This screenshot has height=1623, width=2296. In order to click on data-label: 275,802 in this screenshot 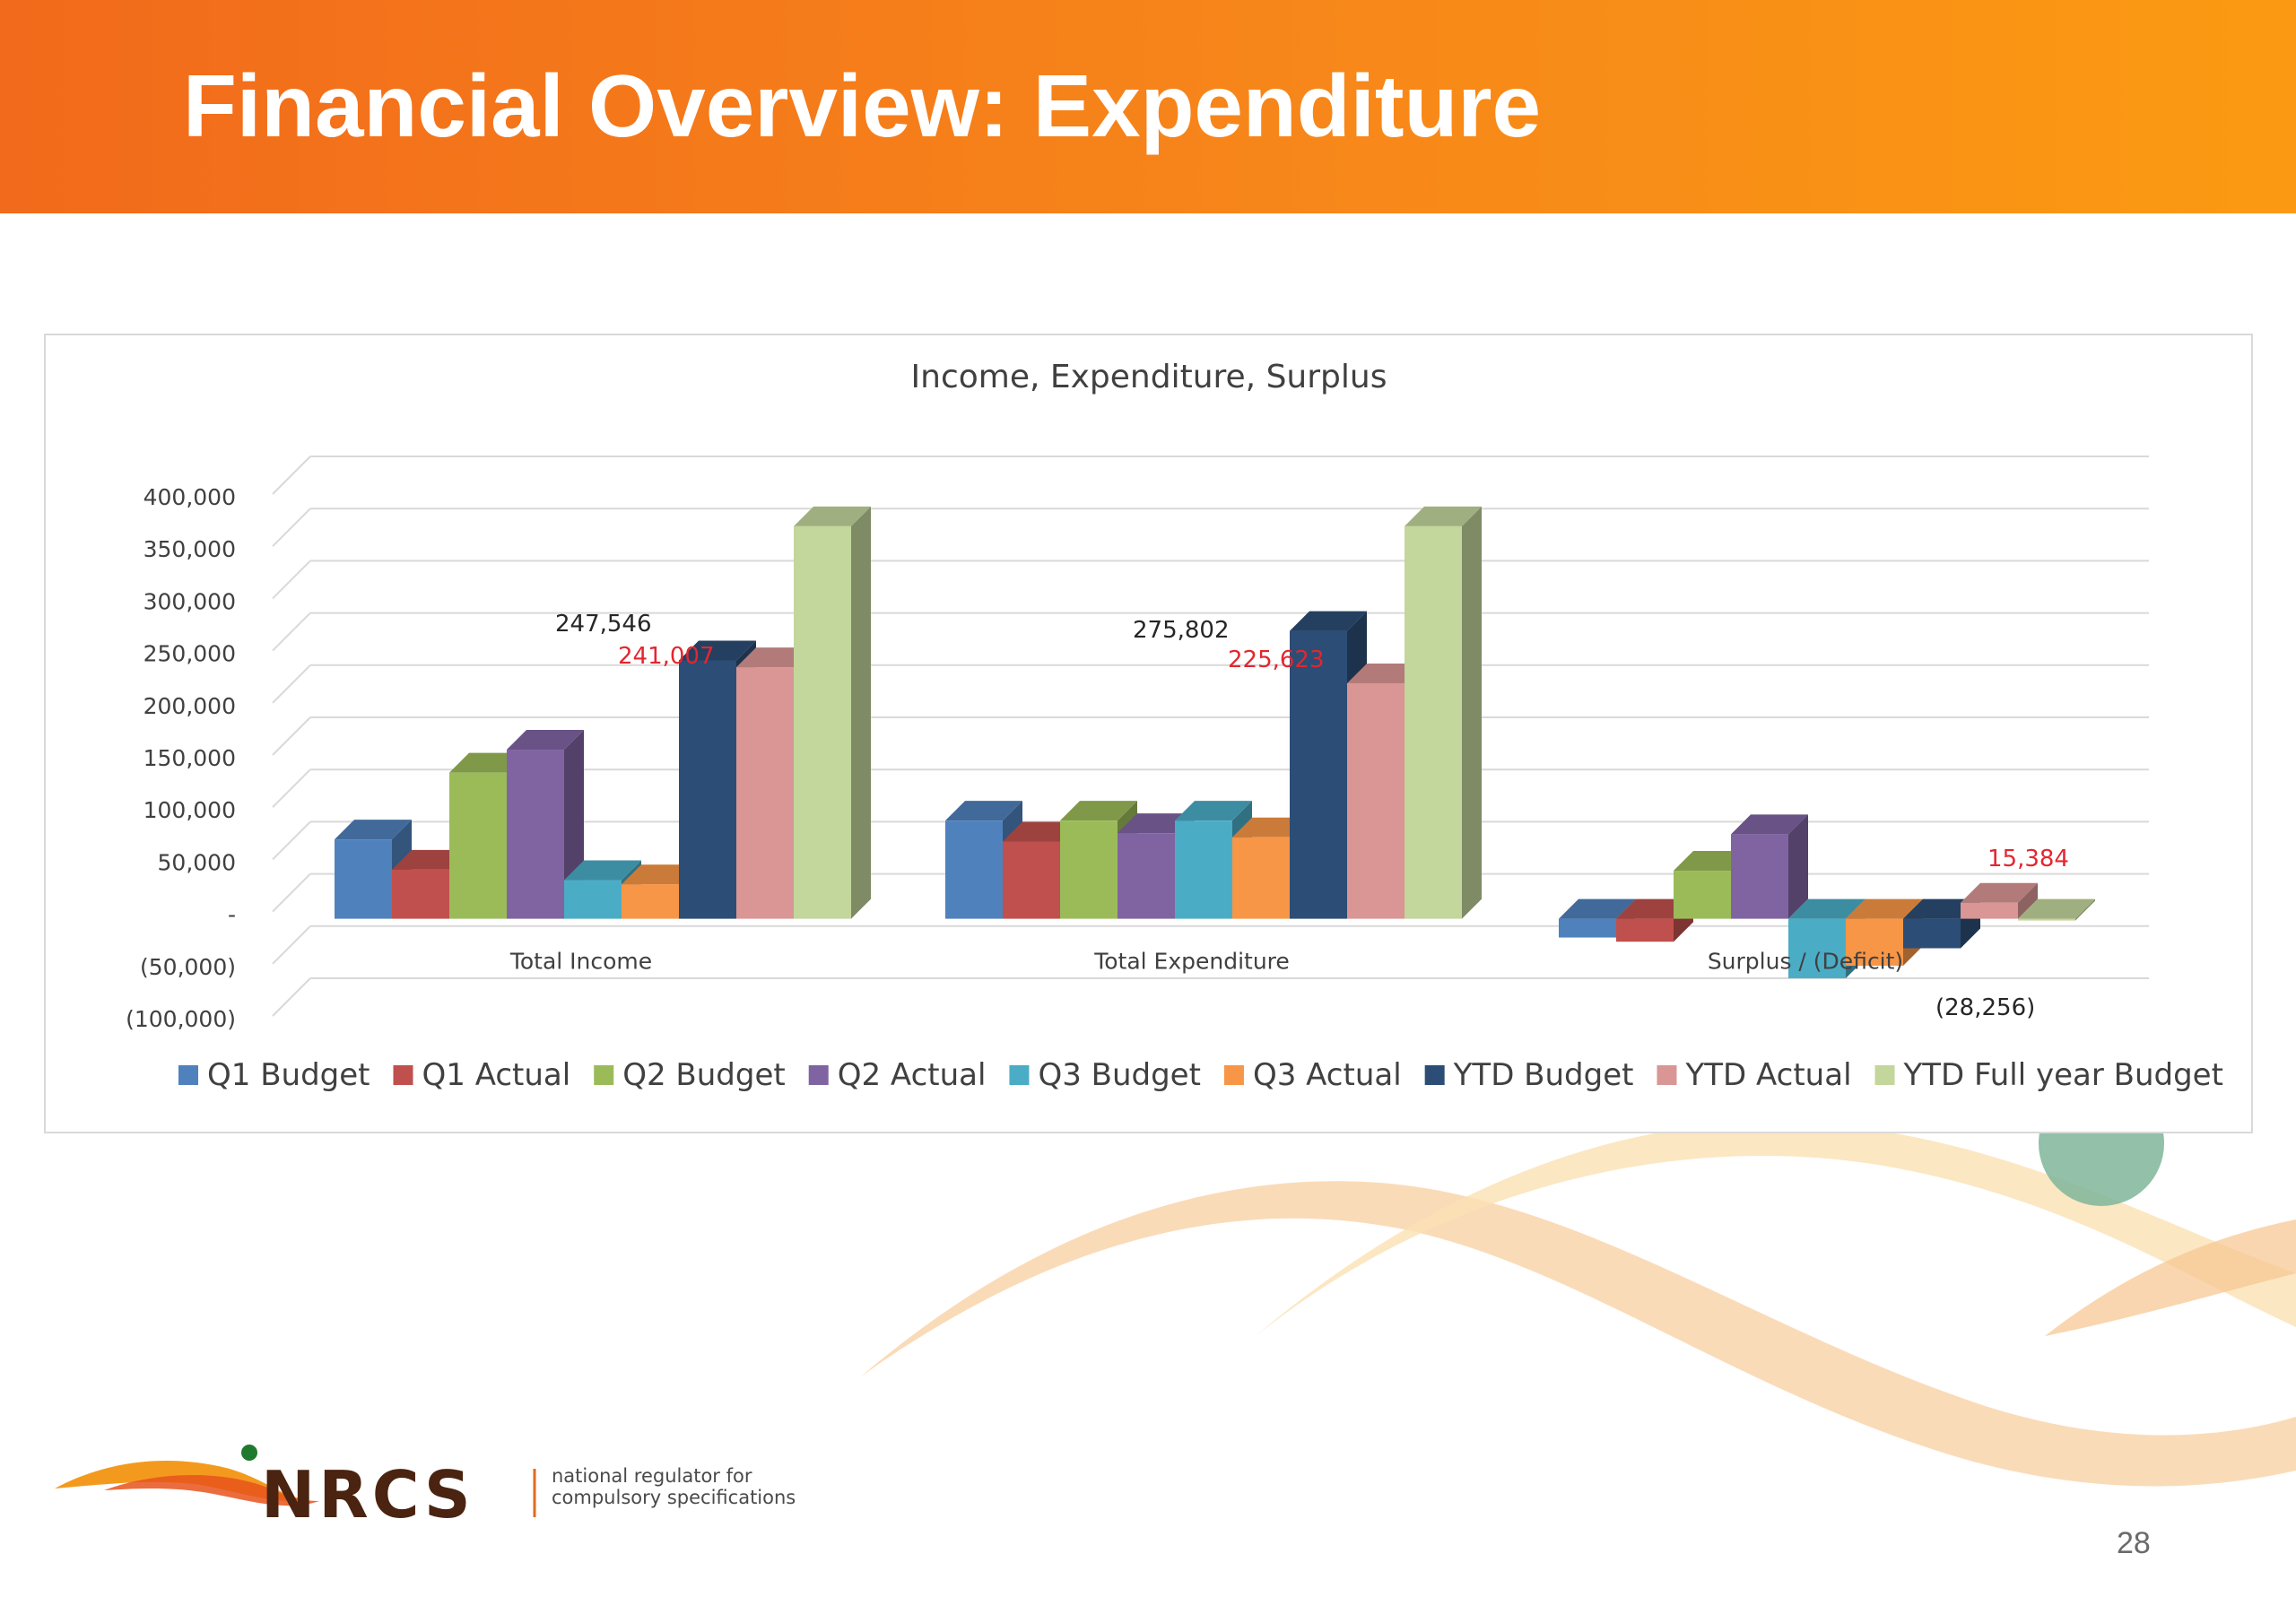, I will do `click(1181, 630)`.